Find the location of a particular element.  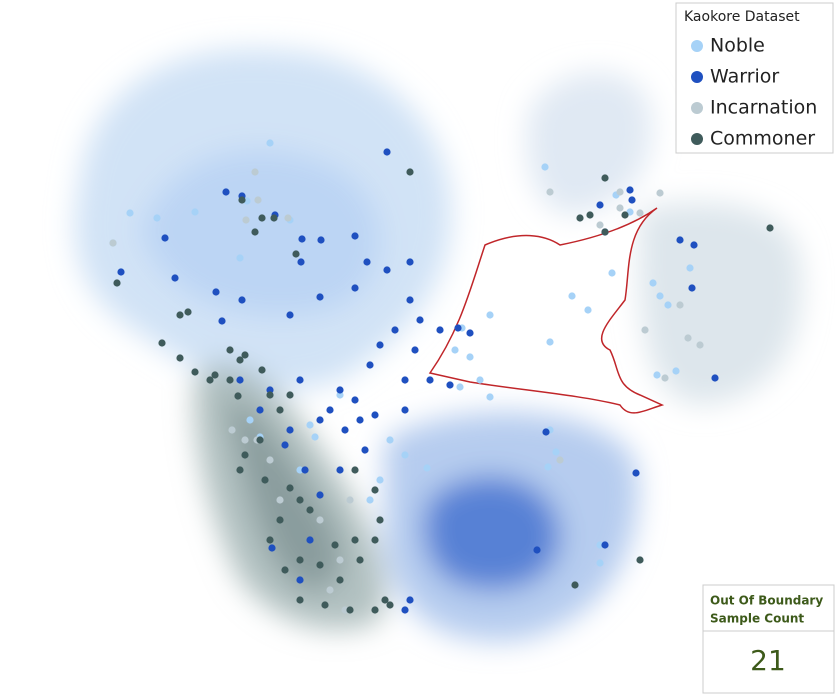

legend-label: Commoner is located at coordinates (762, 139).